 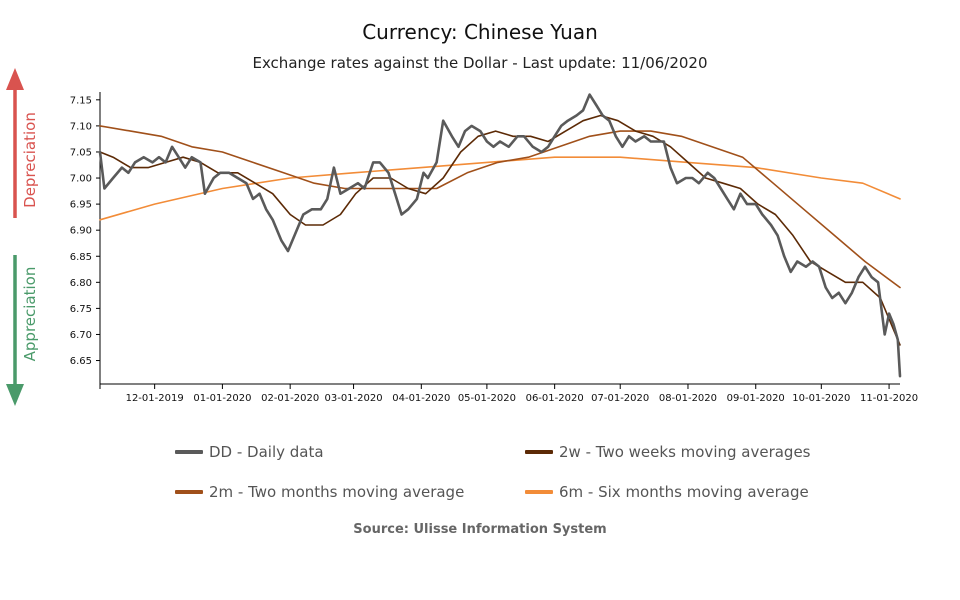 What do you see at coordinates (81, 283) in the screenshot?
I see `y-tick-label: 6.80` at bounding box center [81, 283].